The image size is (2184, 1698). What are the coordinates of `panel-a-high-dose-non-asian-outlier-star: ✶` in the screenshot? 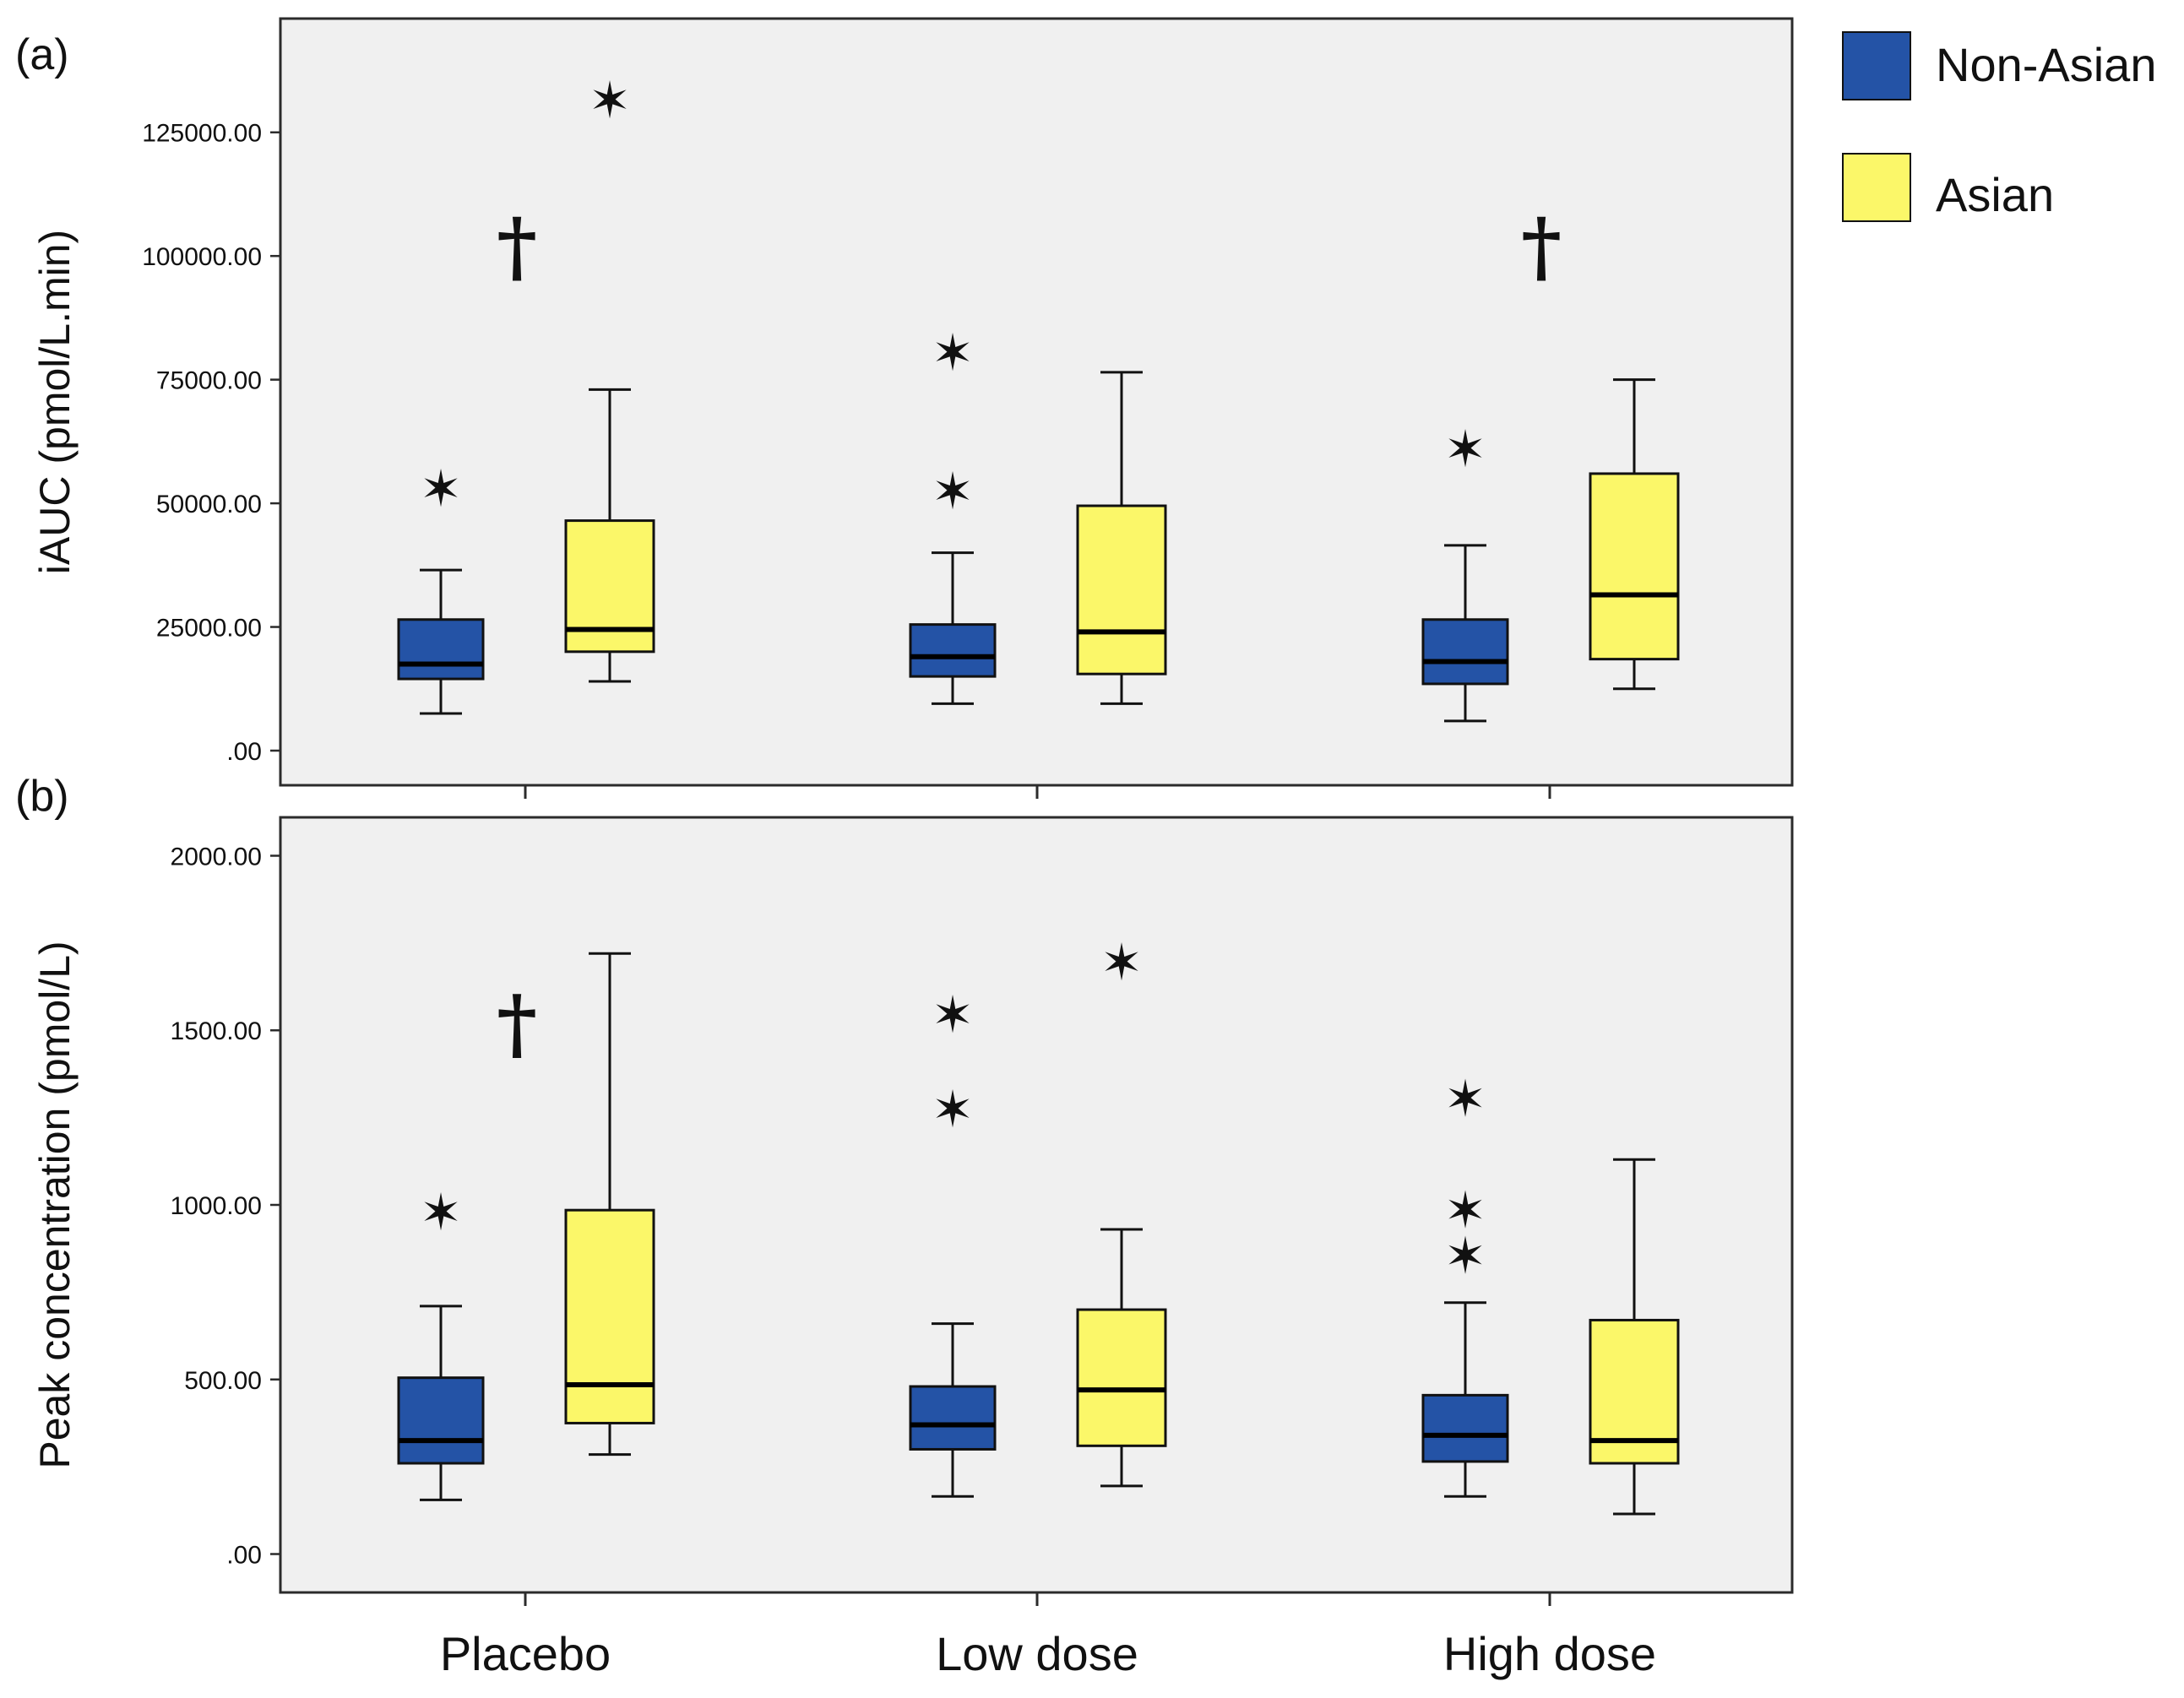 It's located at (1465, 450).